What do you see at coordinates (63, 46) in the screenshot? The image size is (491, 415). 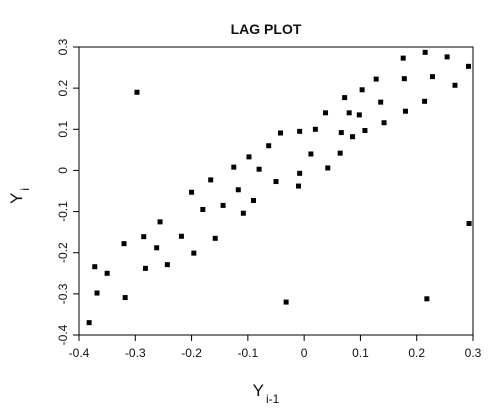 I see `y-tick-label: 0.3` at bounding box center [63, 46].